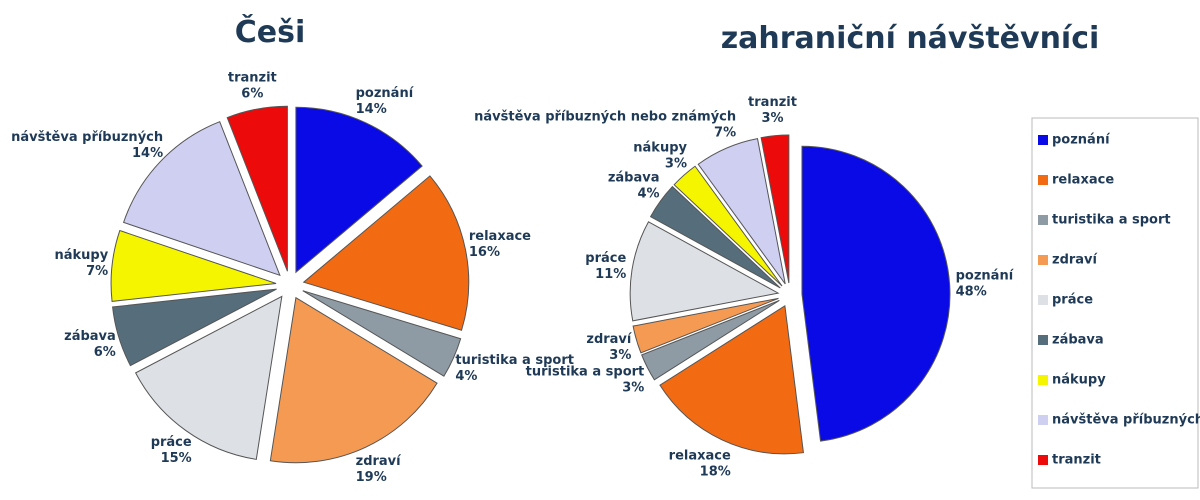 The width and height of the screenshot is (1200, 500). I want to click on legend-label: relaxace, so click(1083, 180).